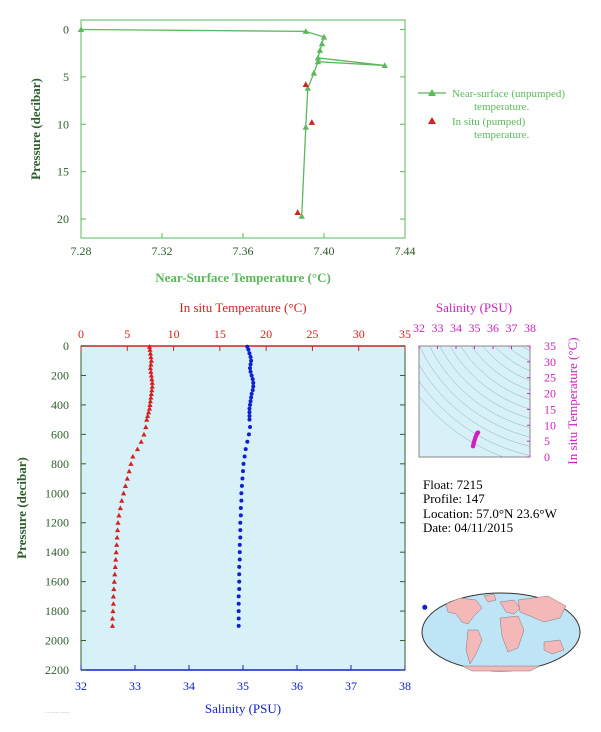 This screenshot has height=732, width=601. Describe the element at coordinates (189, 686) in the screenshot. I see `salinity-tick-label: 34` at that location.